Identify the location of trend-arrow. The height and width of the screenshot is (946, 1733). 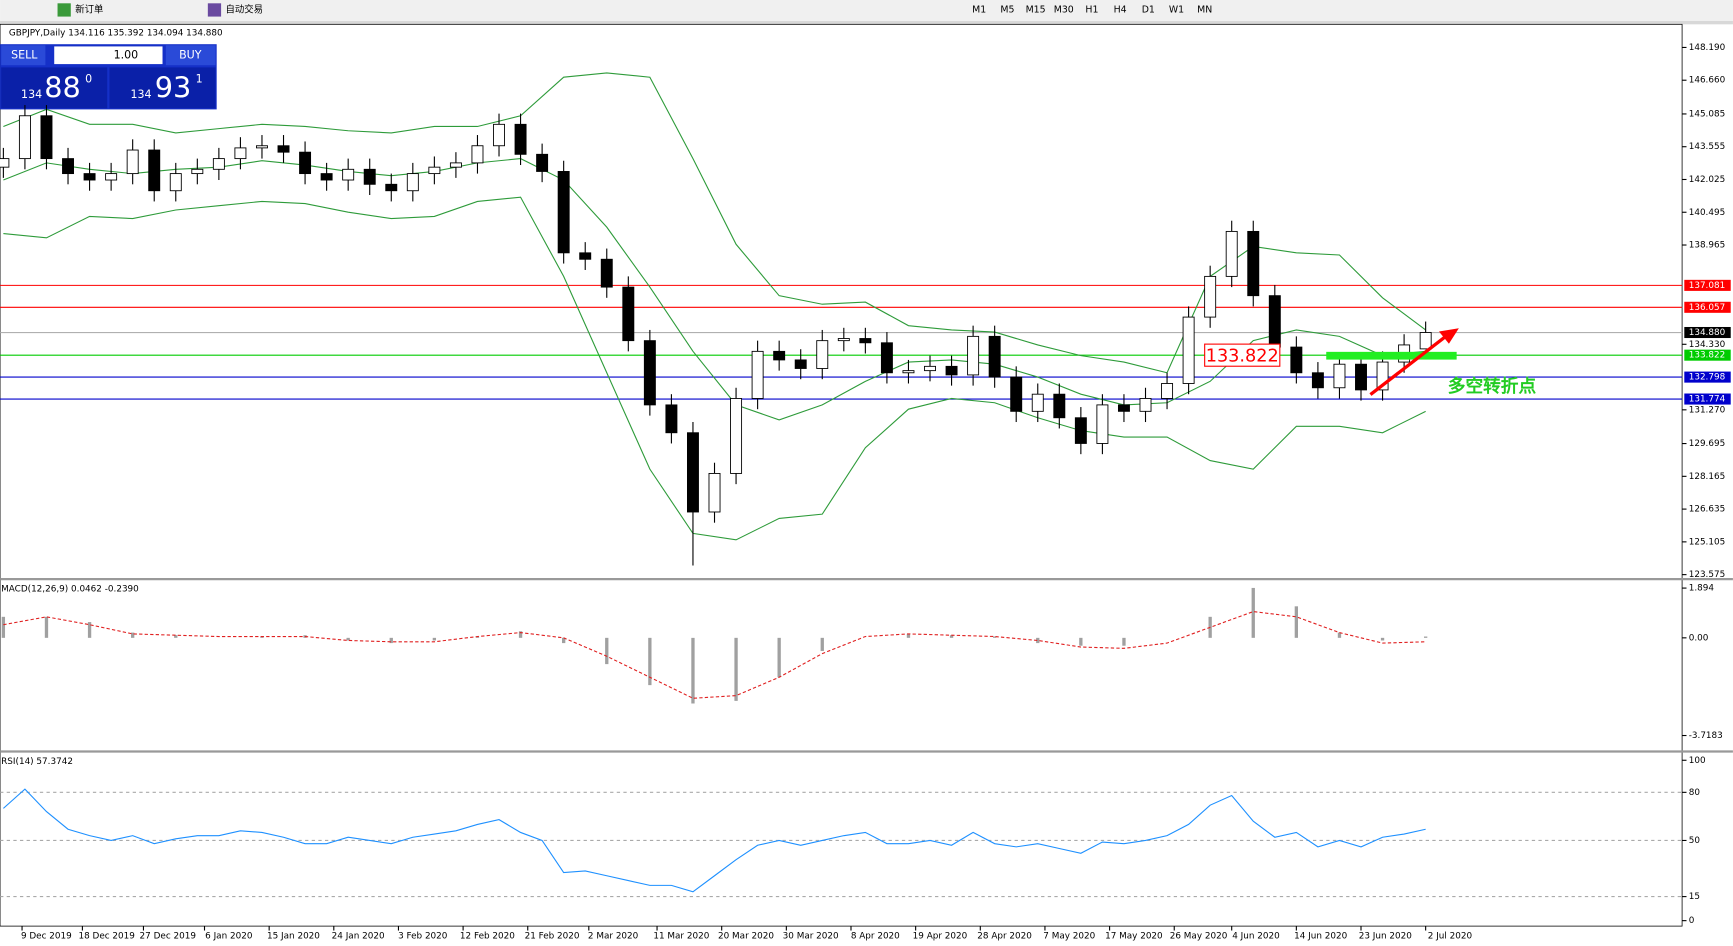
(1409, 364).